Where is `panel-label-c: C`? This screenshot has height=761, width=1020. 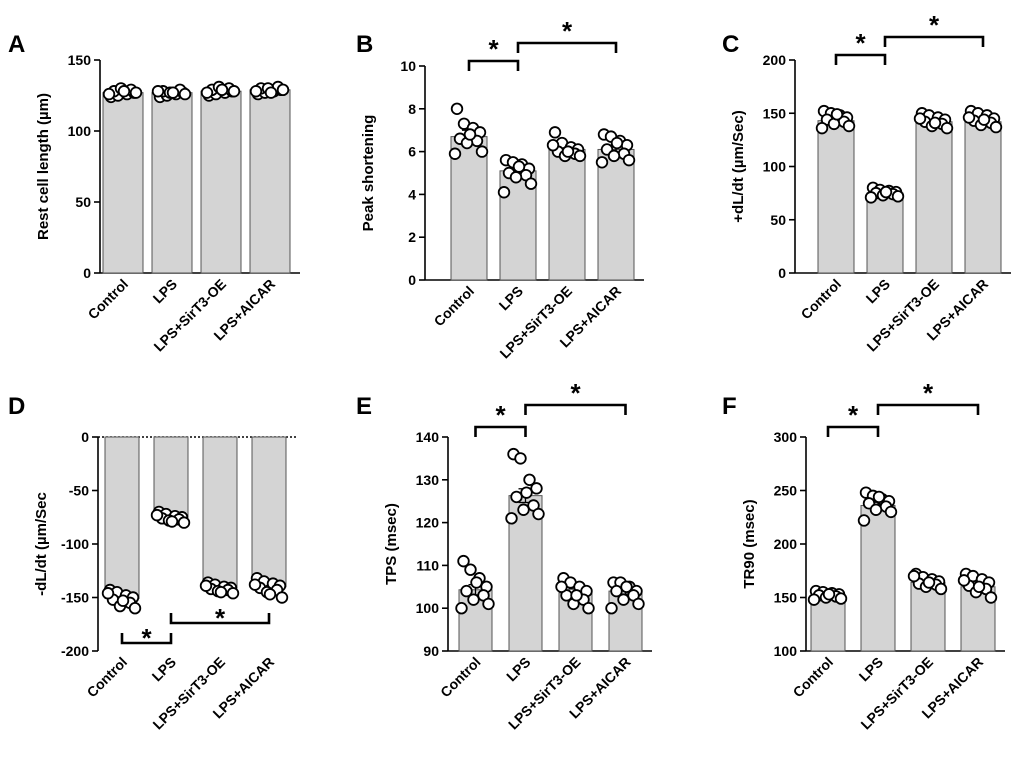
panel-label-c: C is located at coordinates (730, 44).